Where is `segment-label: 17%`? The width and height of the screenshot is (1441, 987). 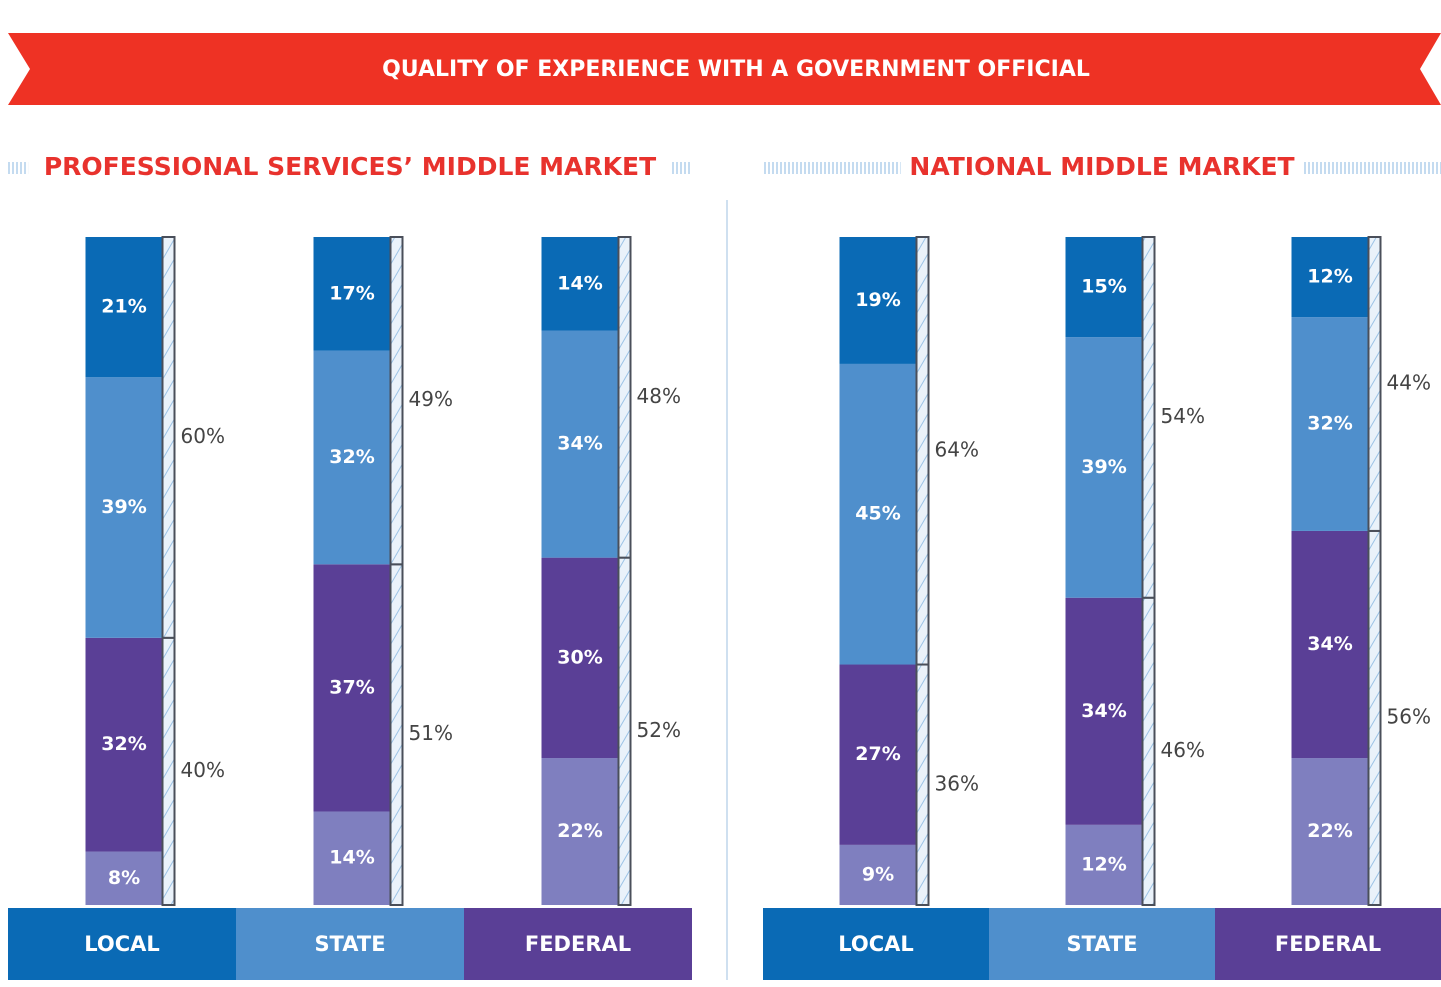 segment-label: 17% is located at coordinates (351, 293).